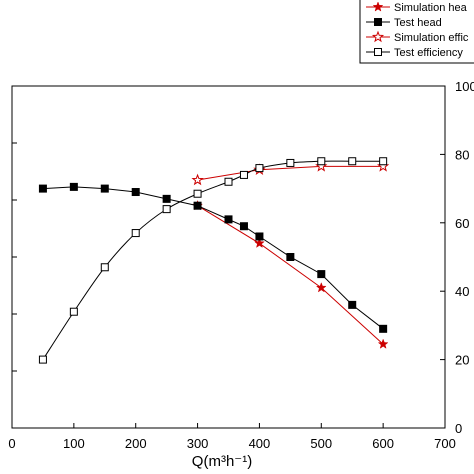  What do you see at coordinates (428, 53) in the screenshot?
I see `legend-label: Test efficiency` at bounding box center [428, 53].